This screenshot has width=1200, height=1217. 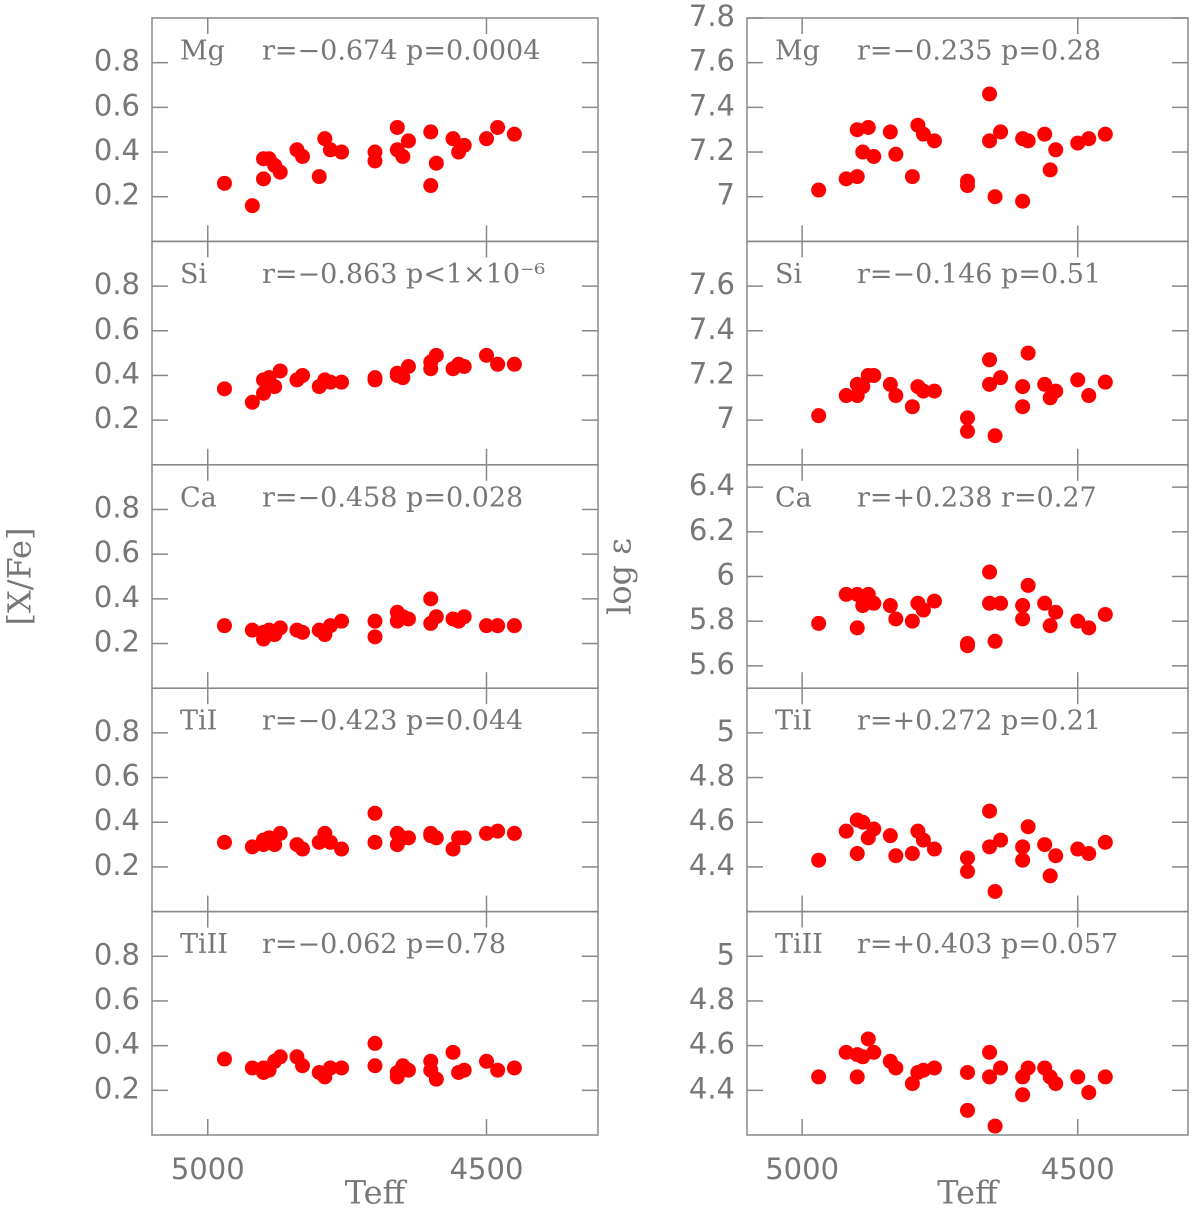 I want to click on y-axis-label: log ε, so click(x=620, y=576).